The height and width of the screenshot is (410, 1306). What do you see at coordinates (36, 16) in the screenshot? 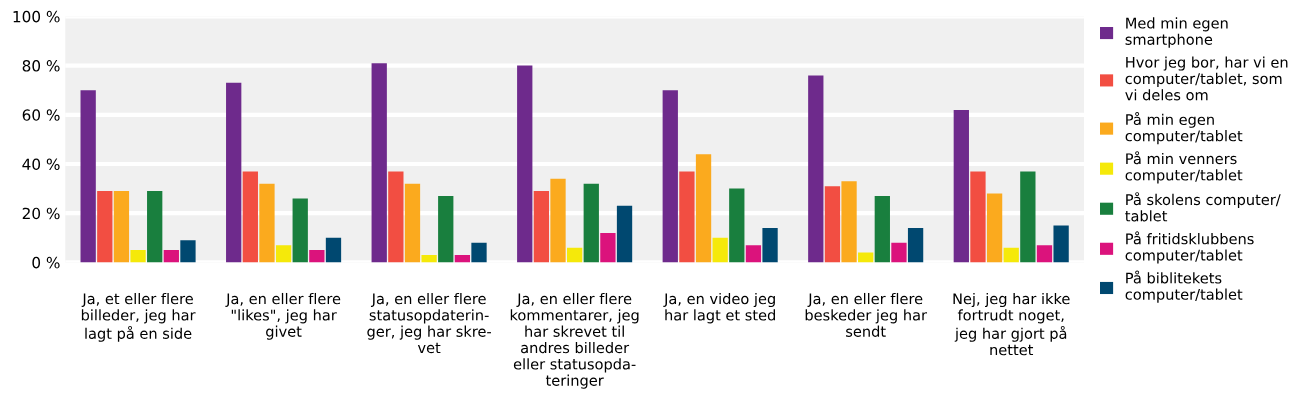
I see `y-tick-label: 100 %` at bounding box center [36, 16].